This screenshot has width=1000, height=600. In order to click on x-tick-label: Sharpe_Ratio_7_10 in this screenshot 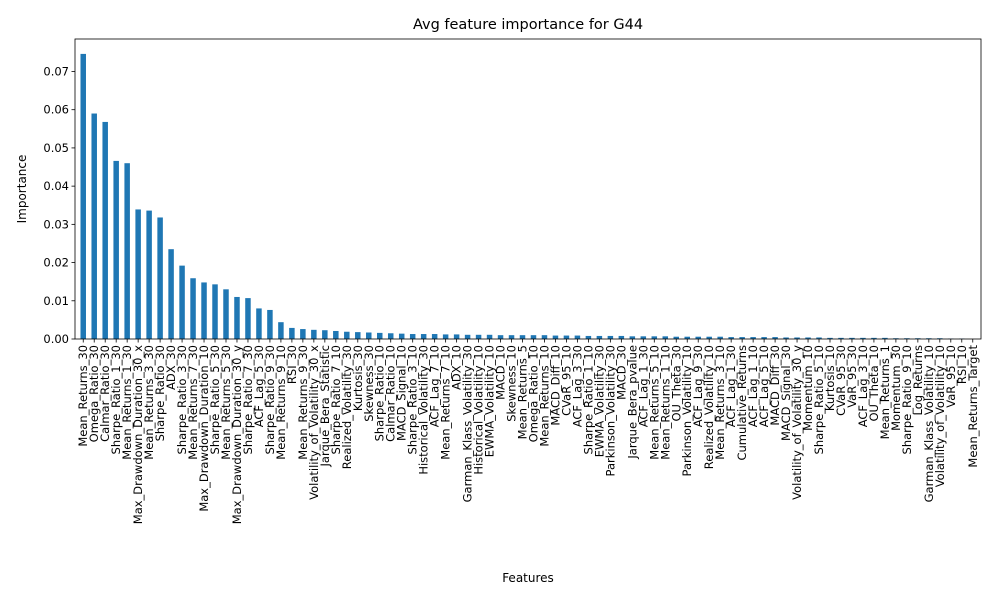, I will do `click(336, 399)`.